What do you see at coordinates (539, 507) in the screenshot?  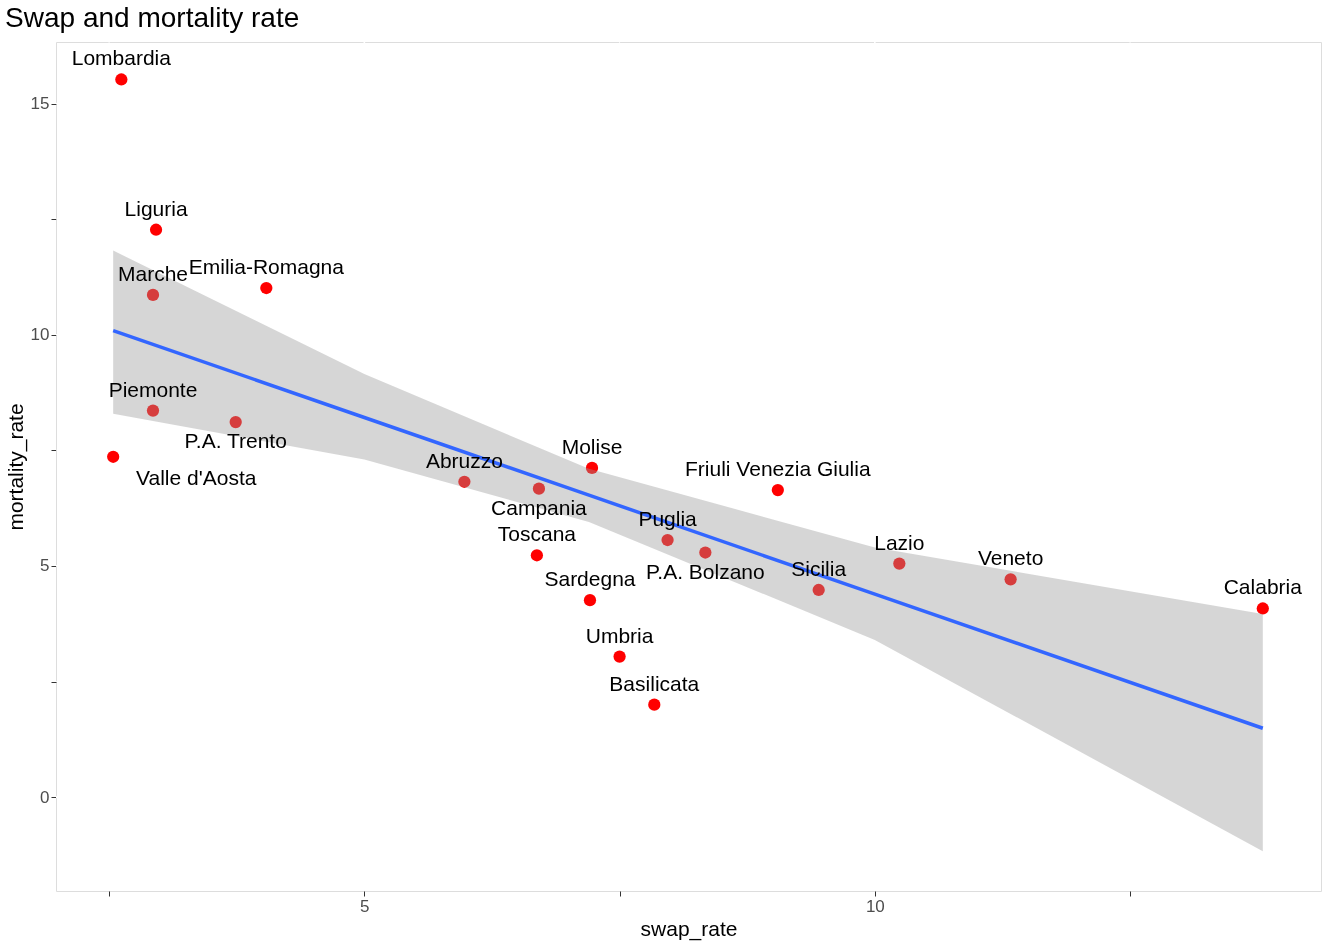 I see `annotation: Campania` at bounding box center [539, 507].